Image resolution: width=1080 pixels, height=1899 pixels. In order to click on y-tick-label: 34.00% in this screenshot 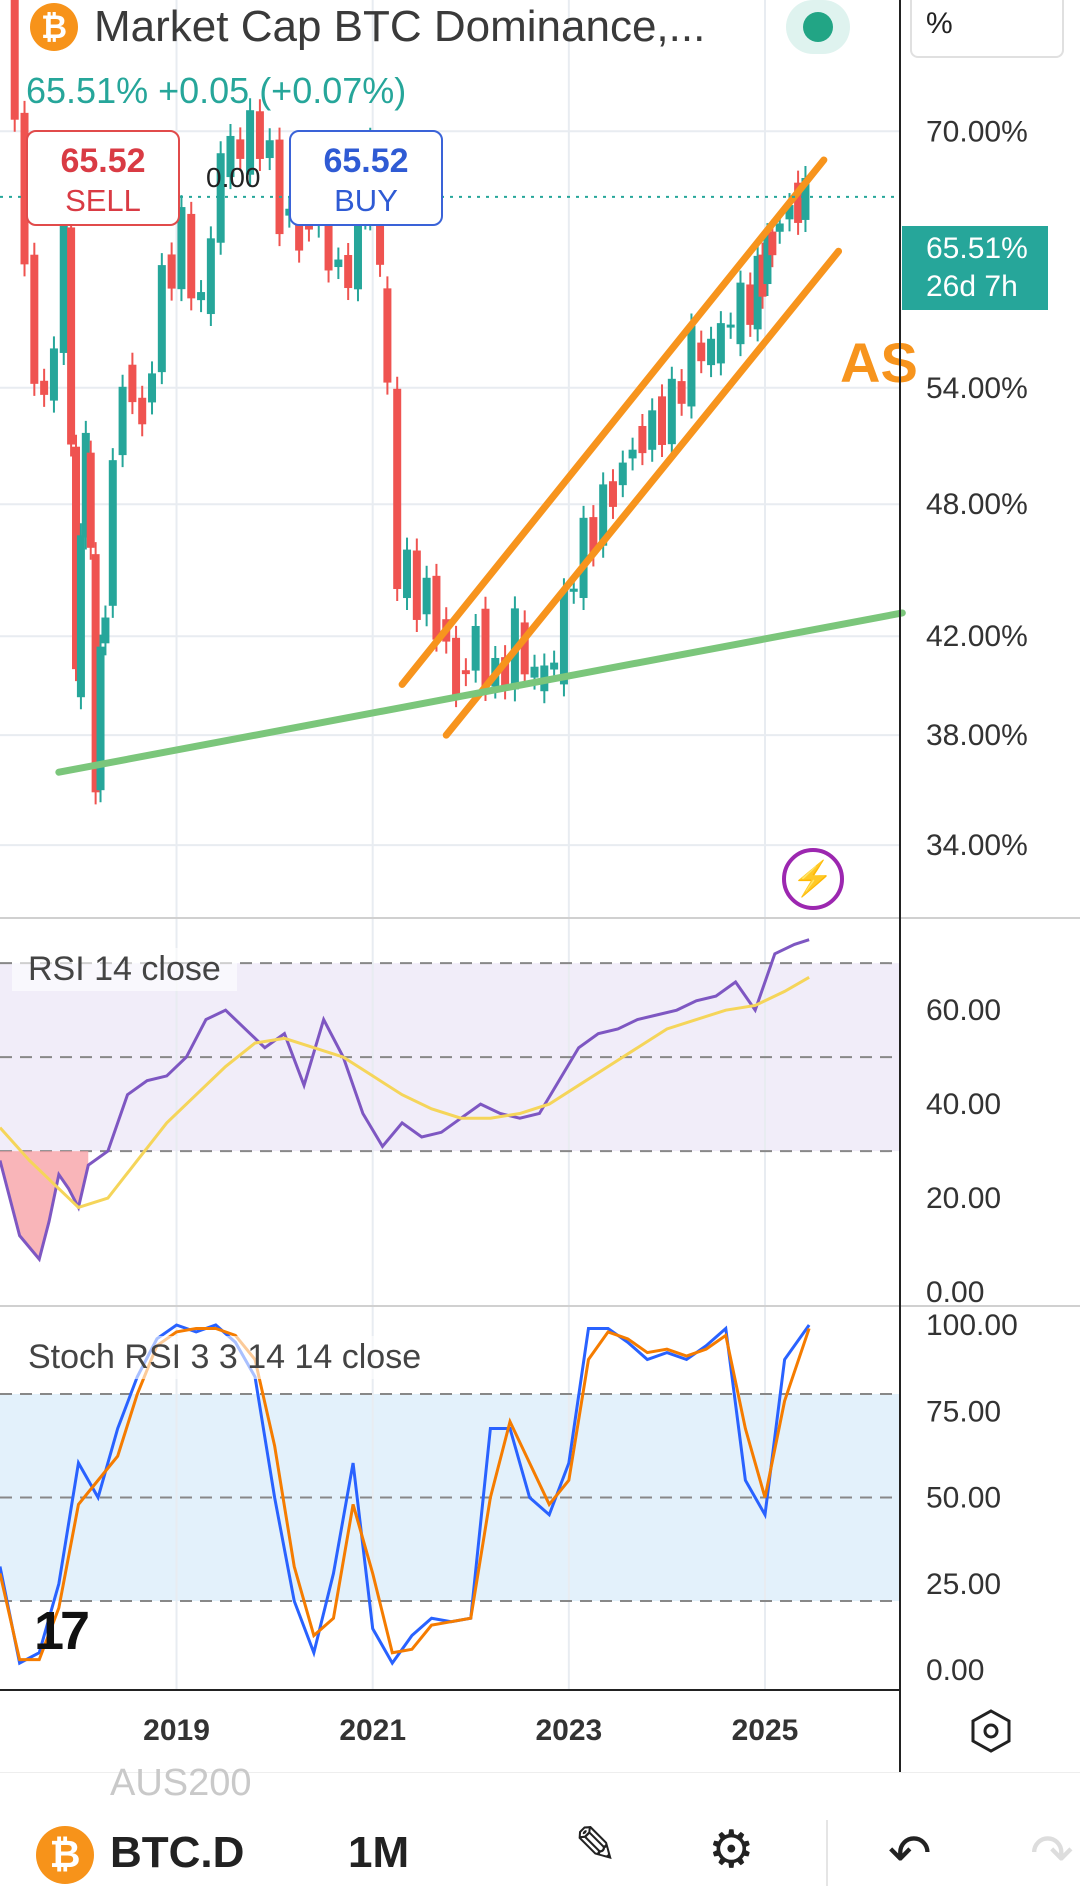, I will do `click(977, 845)`.